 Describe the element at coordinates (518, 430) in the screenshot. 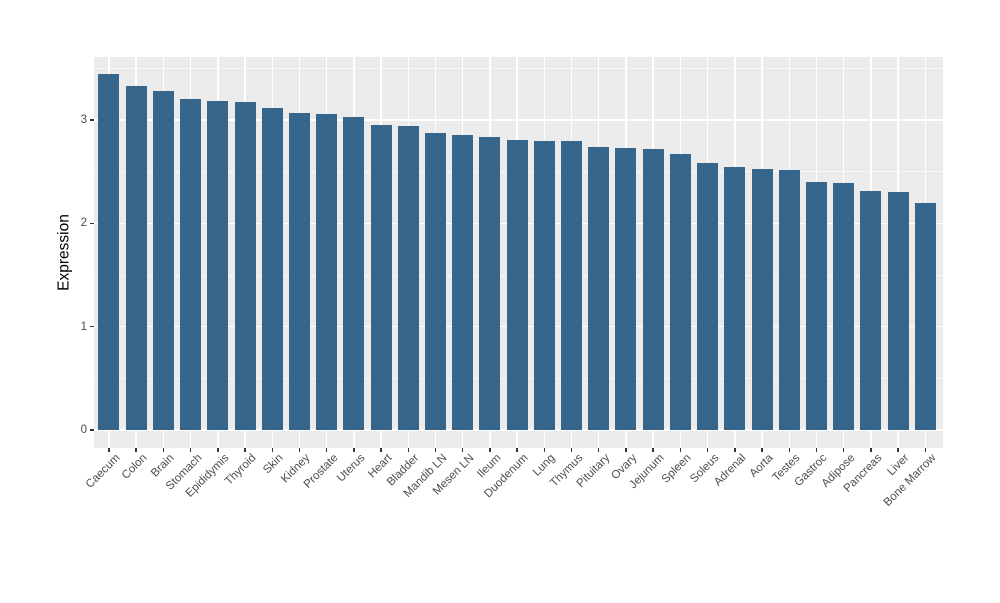

I see `gridline-major-y0` at that location.